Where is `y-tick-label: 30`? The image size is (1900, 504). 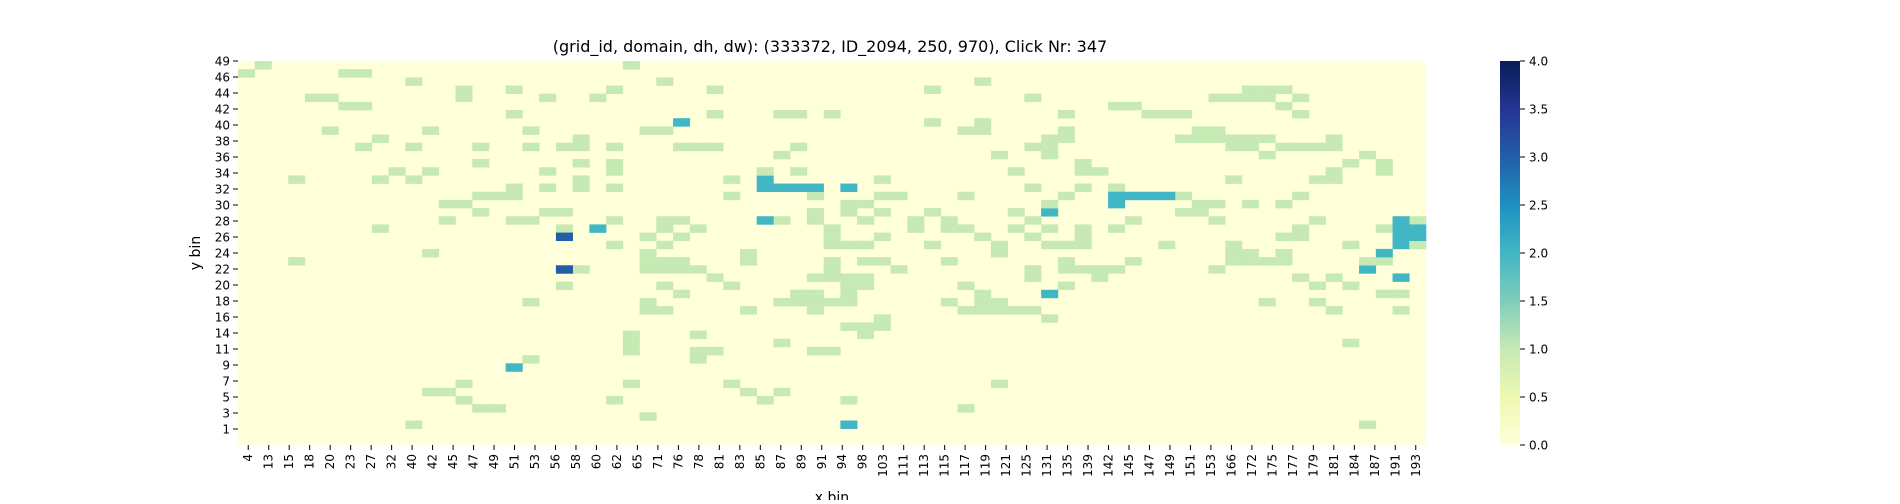 y-tick-label: 30 is located at coordinates (222, 206).